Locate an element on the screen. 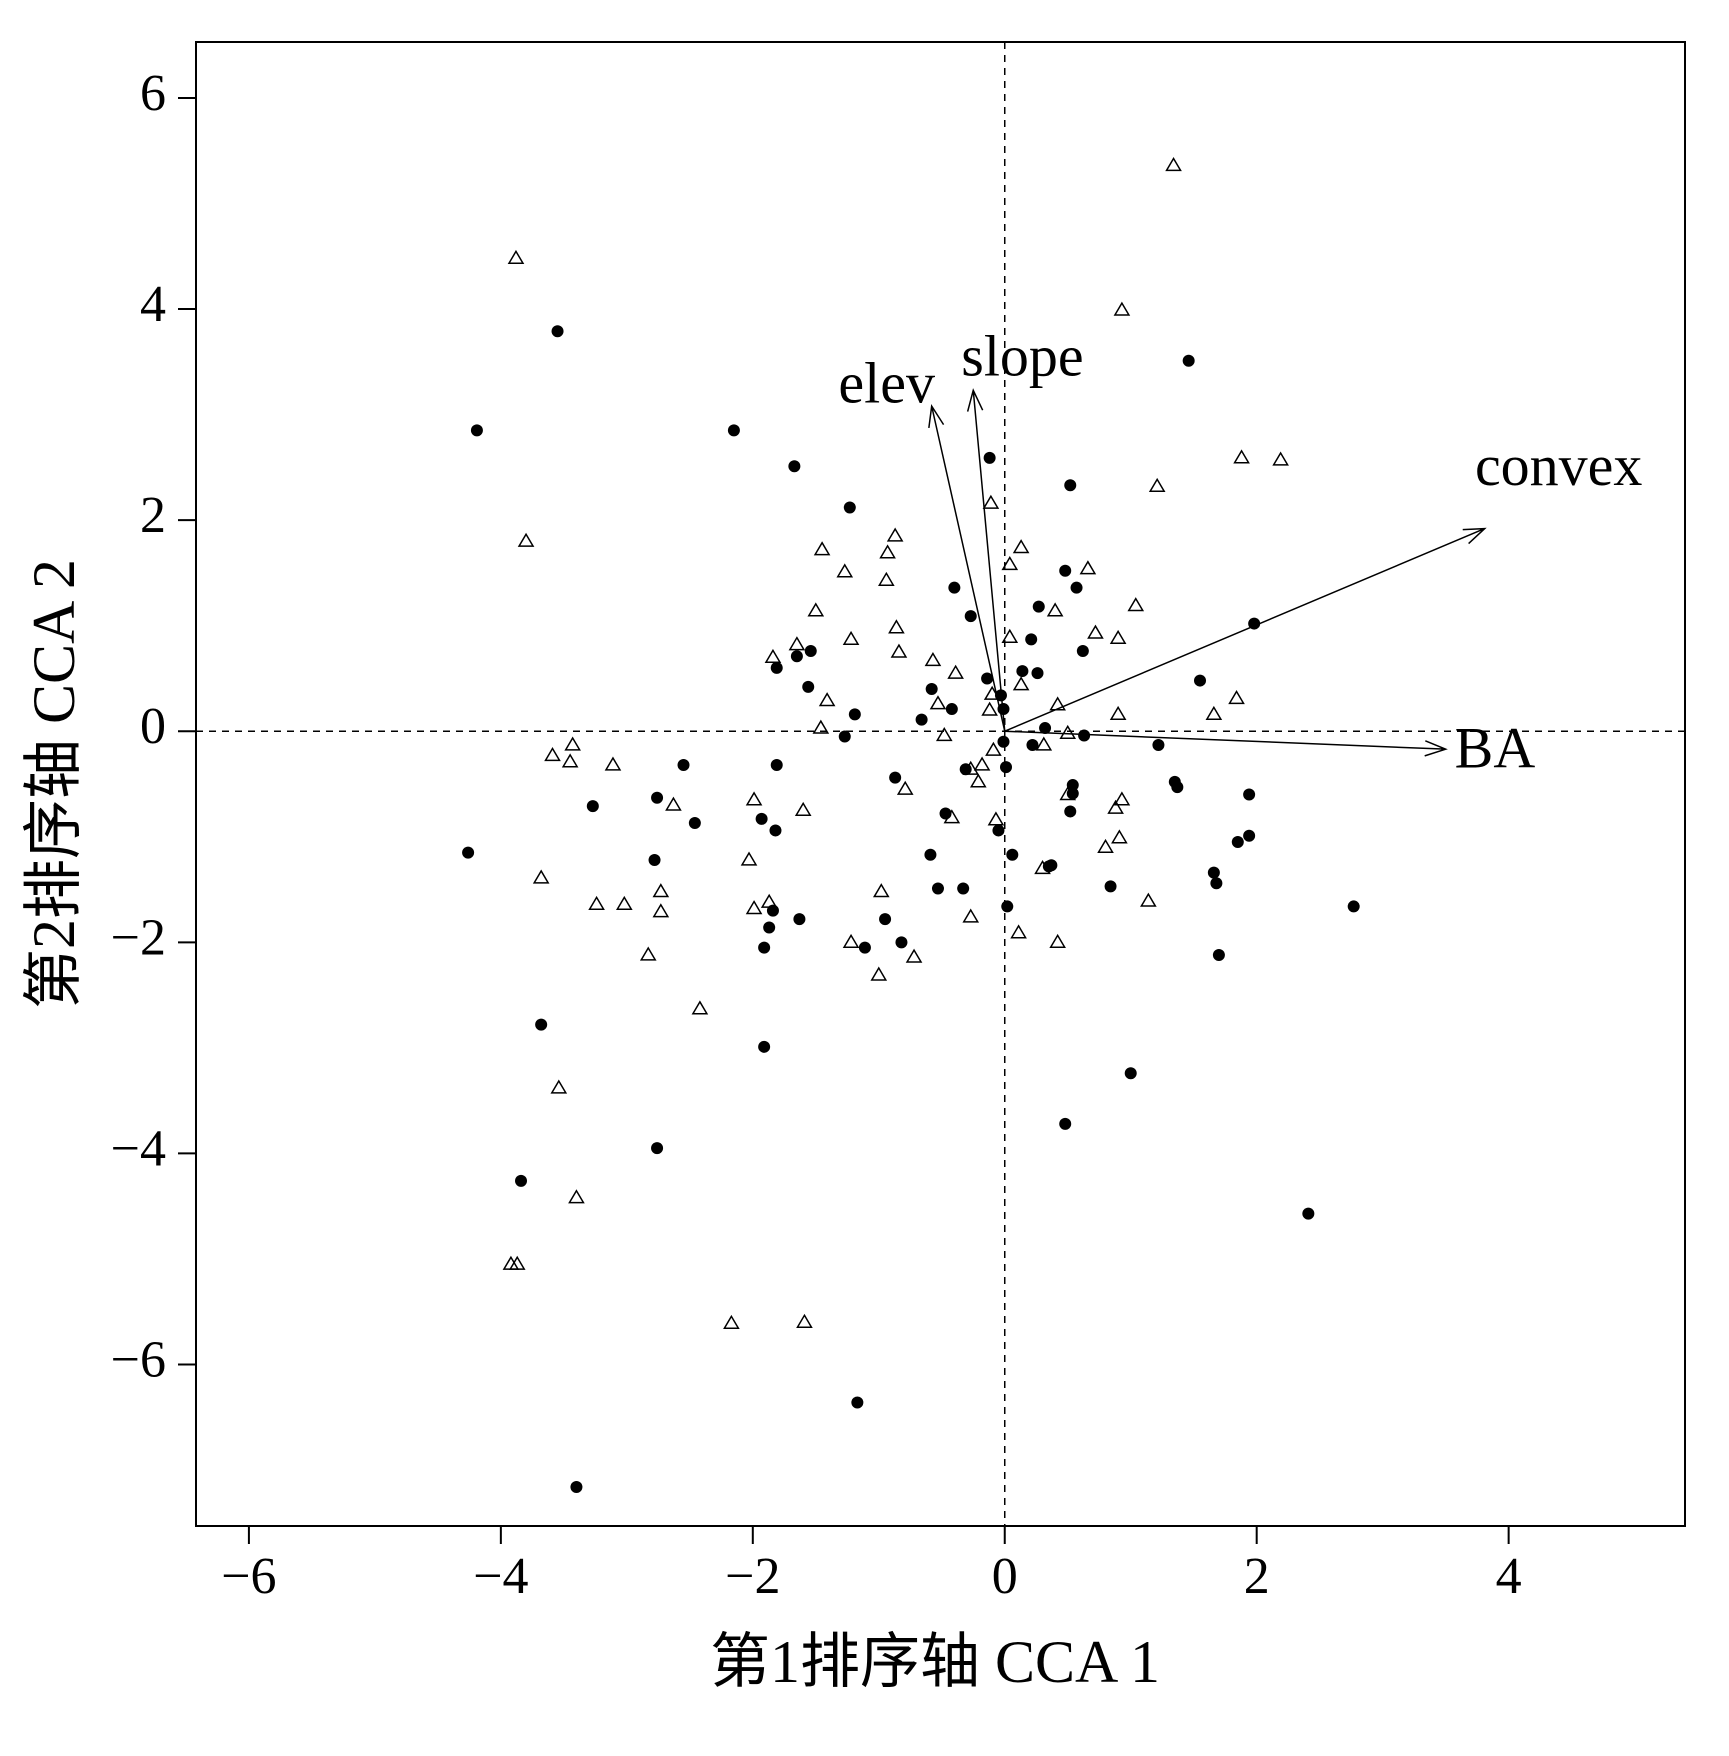 The image size is (1729, 1756). arrow-label: slope is located at coordinates (1022, 356).